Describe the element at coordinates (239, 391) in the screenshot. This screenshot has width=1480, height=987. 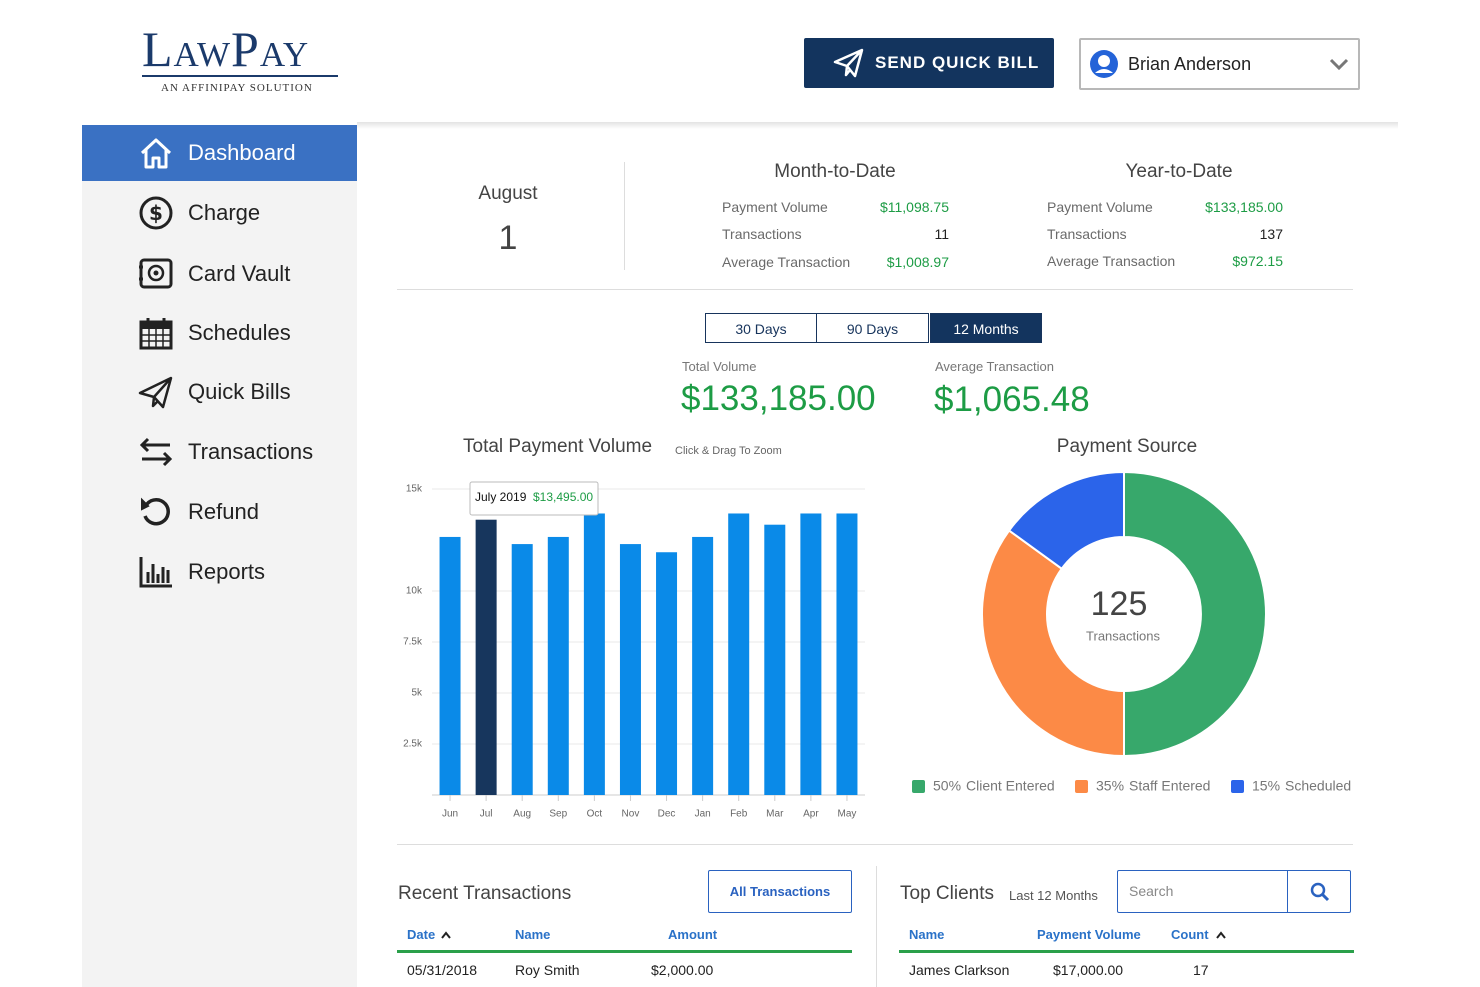
I see `nav-label: Quick Bills` at that location.